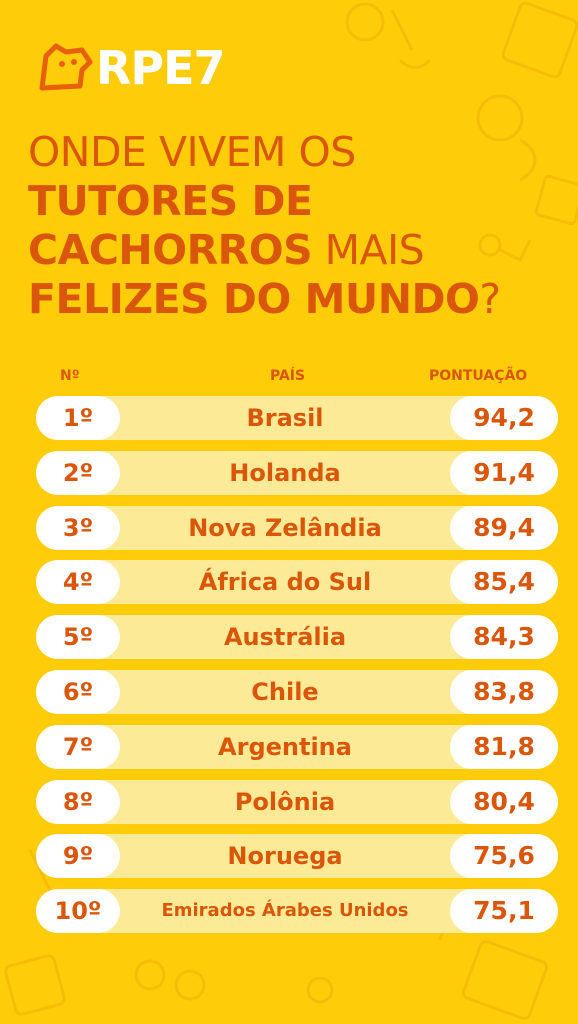 The height and width of the screenshot is (1024, 578). I want to click on country-cell: África do Sul, so click(285, 582).